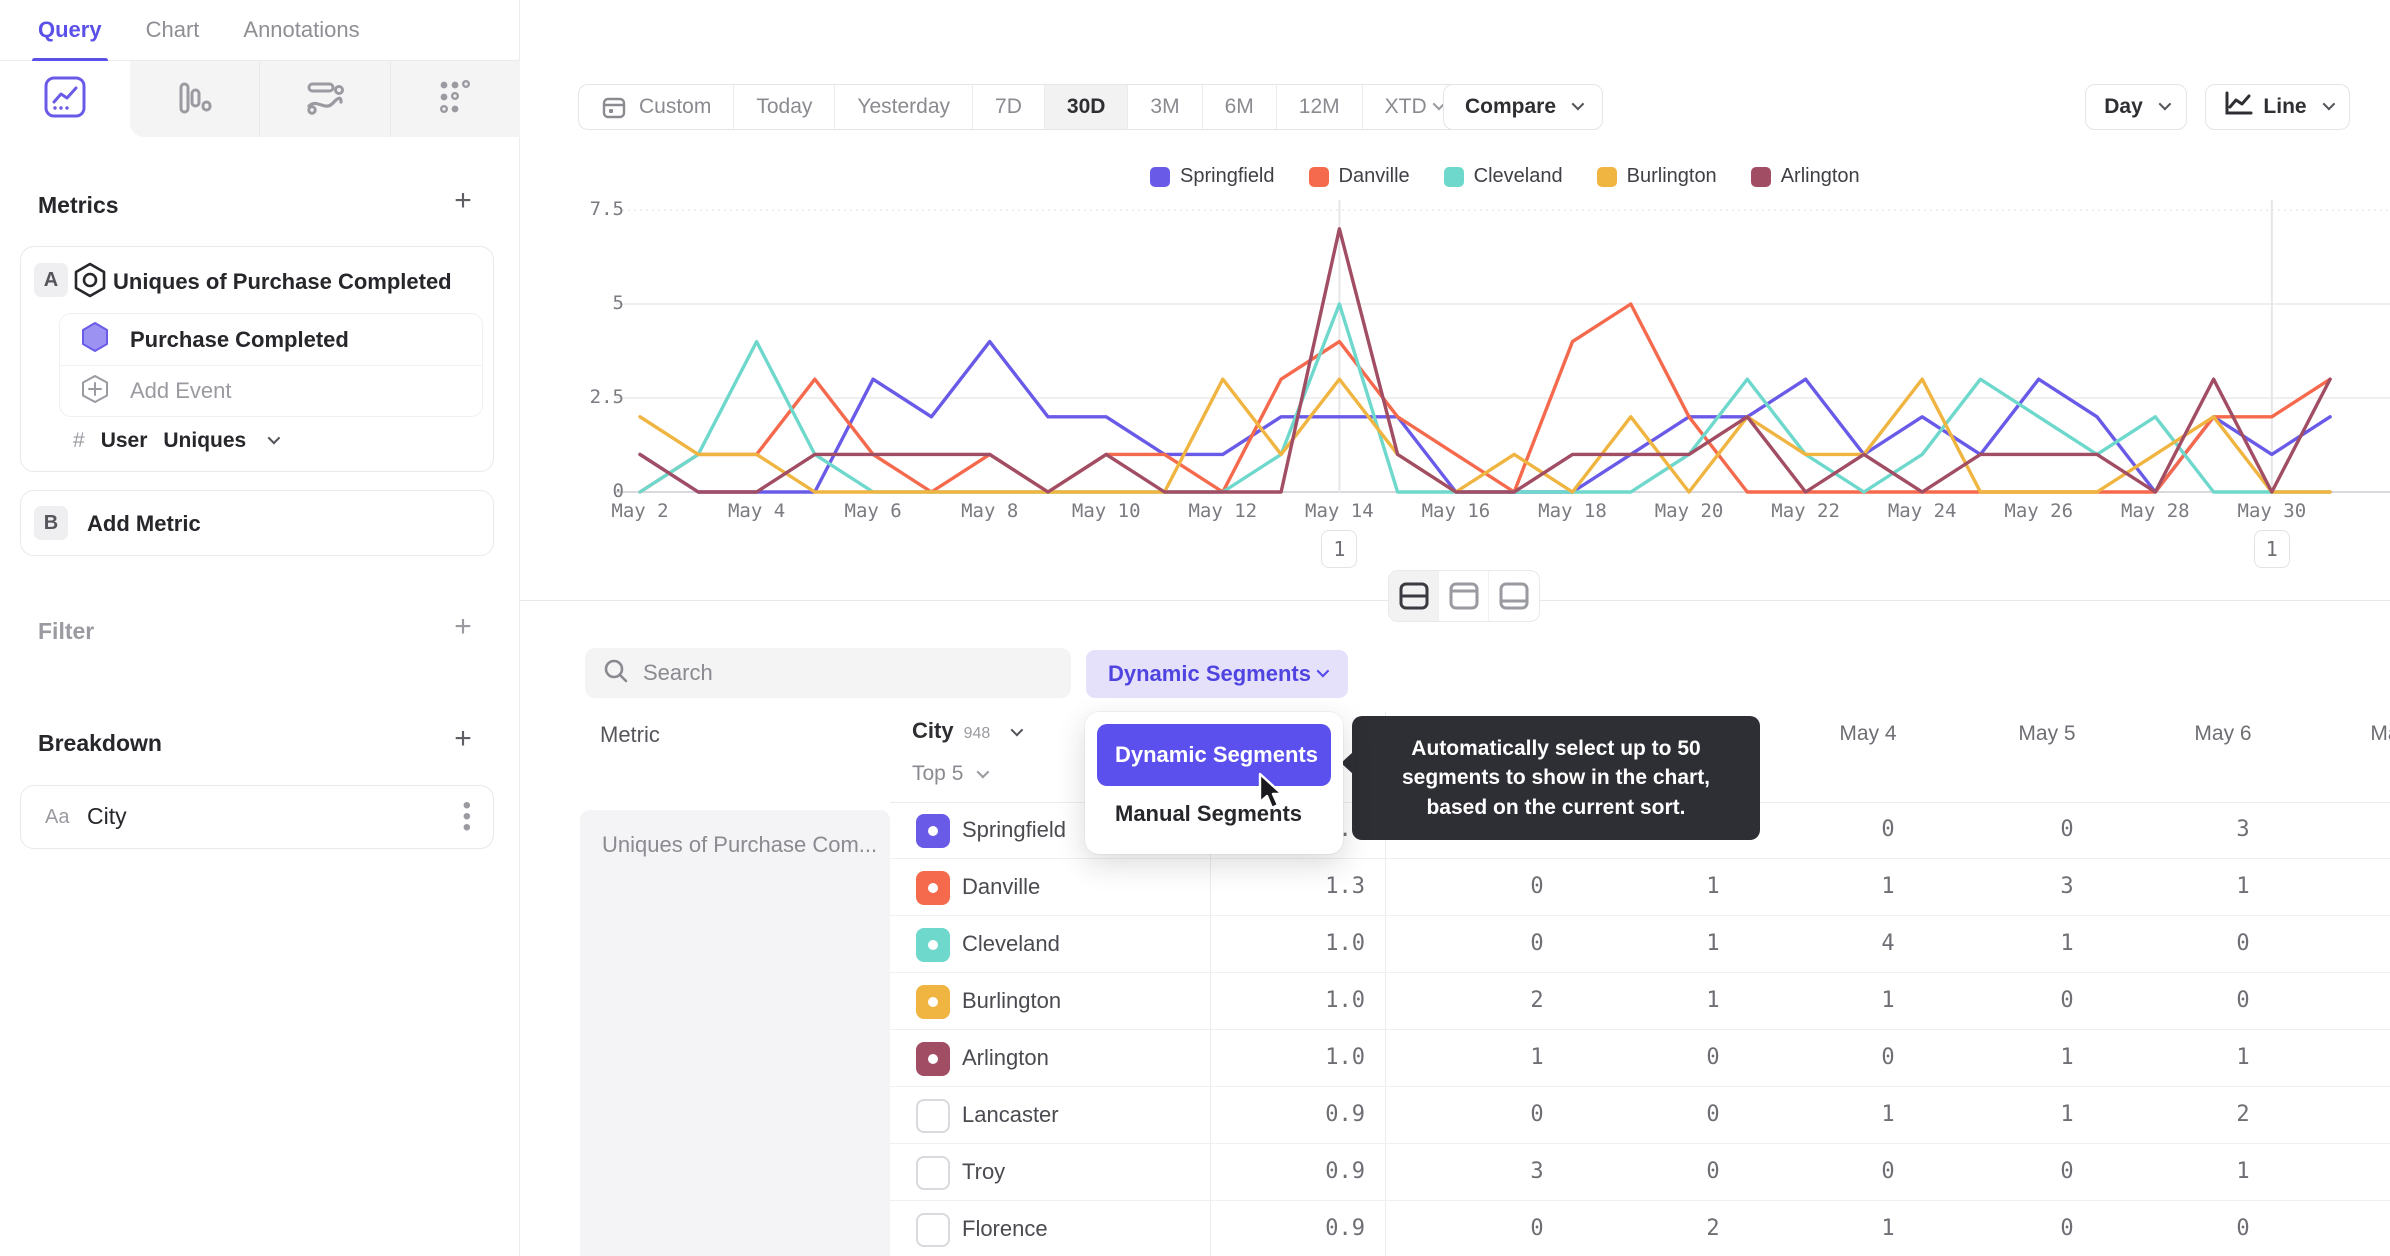  What do you see at coordinates (172, 29) in the screenshot?
I see `tab-chart: Chart` at bounding box center [172, 29].